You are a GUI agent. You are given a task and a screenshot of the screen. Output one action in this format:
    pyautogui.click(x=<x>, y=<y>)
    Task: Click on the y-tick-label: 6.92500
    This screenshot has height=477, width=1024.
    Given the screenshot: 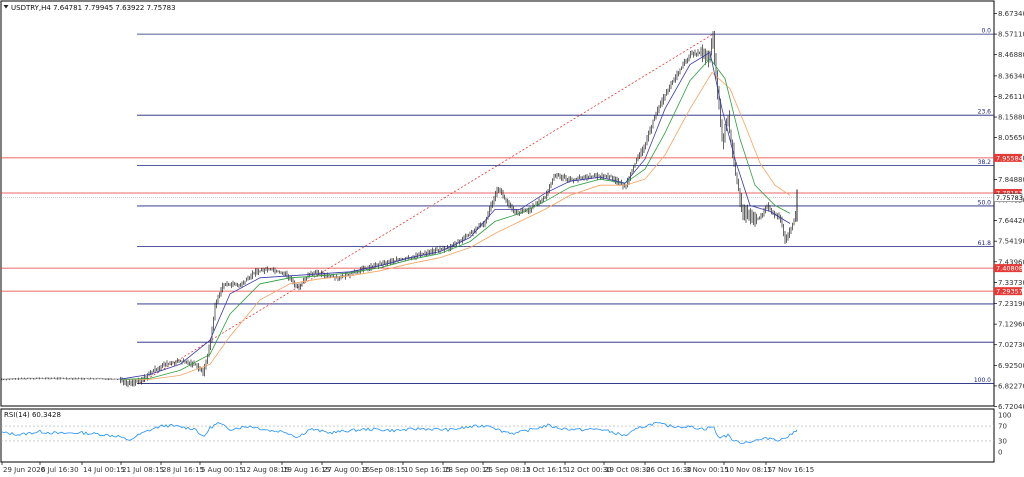 What is the action you would take?
    pyautogui.click(x=1011, y=366)
    